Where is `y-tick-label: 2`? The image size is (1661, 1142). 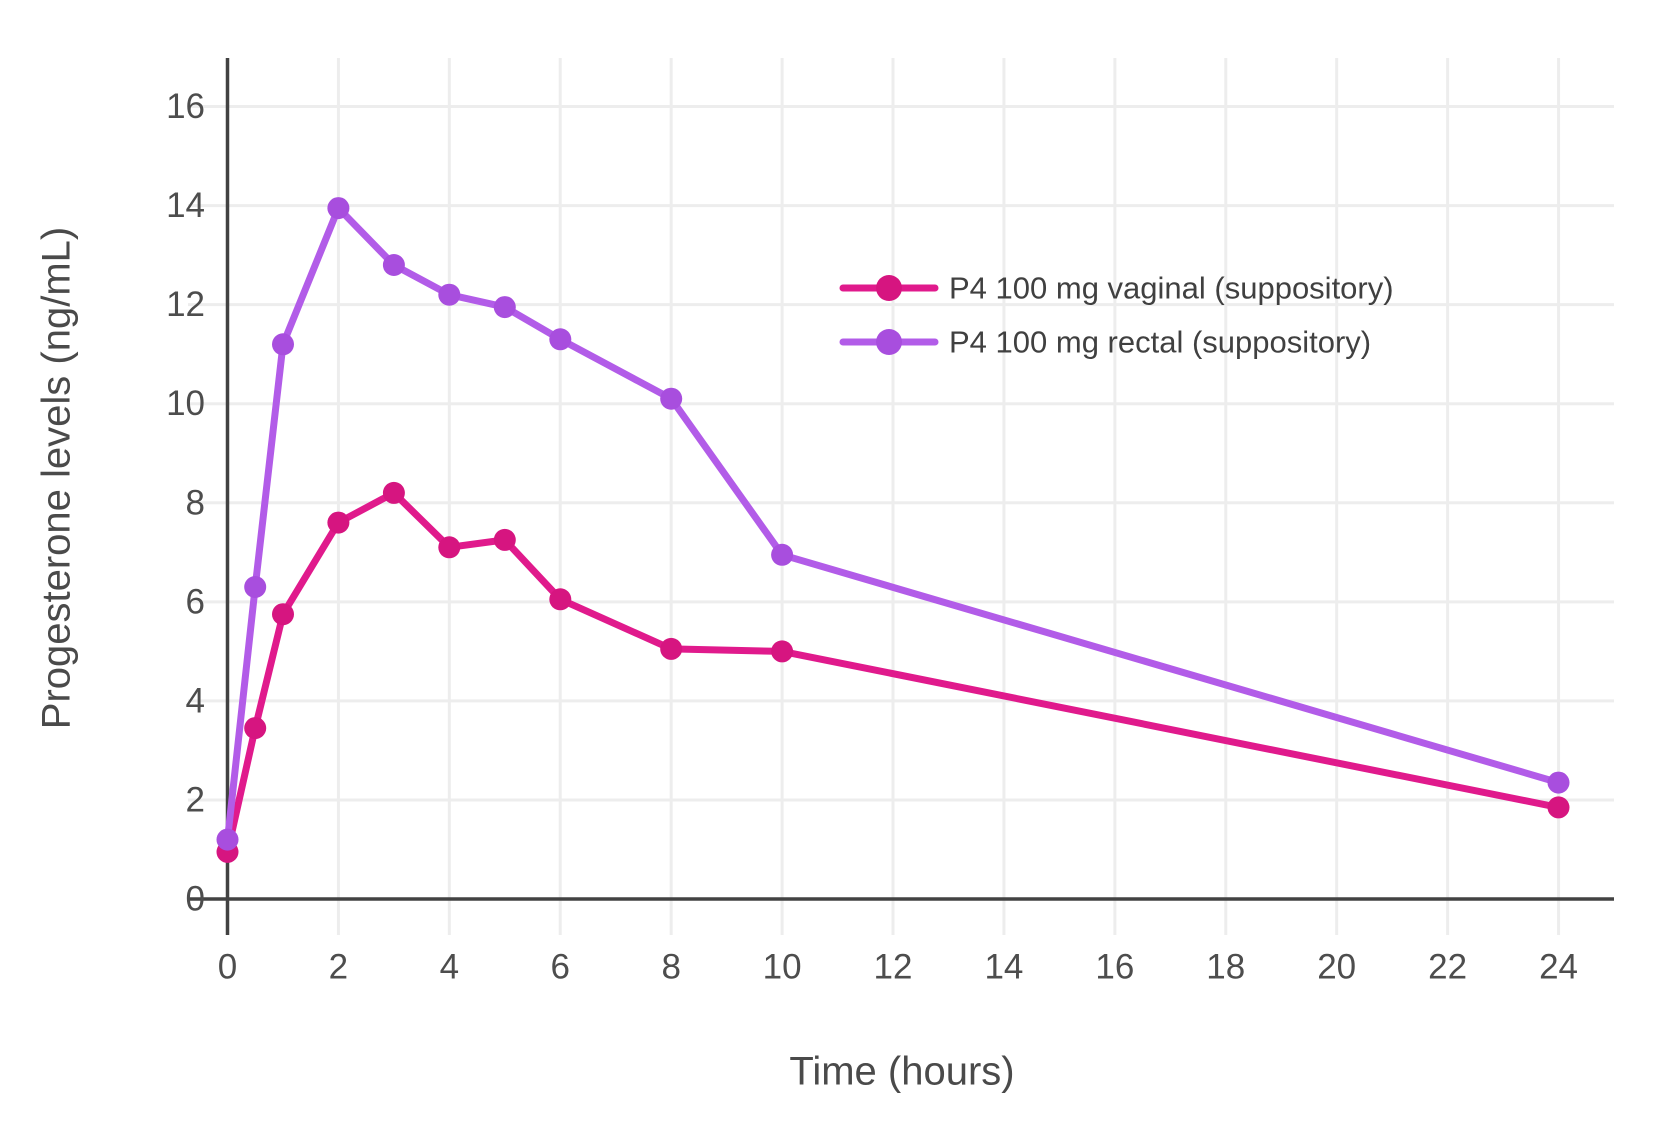 y-tick-label: 2 is located at coordinates (195, 799).